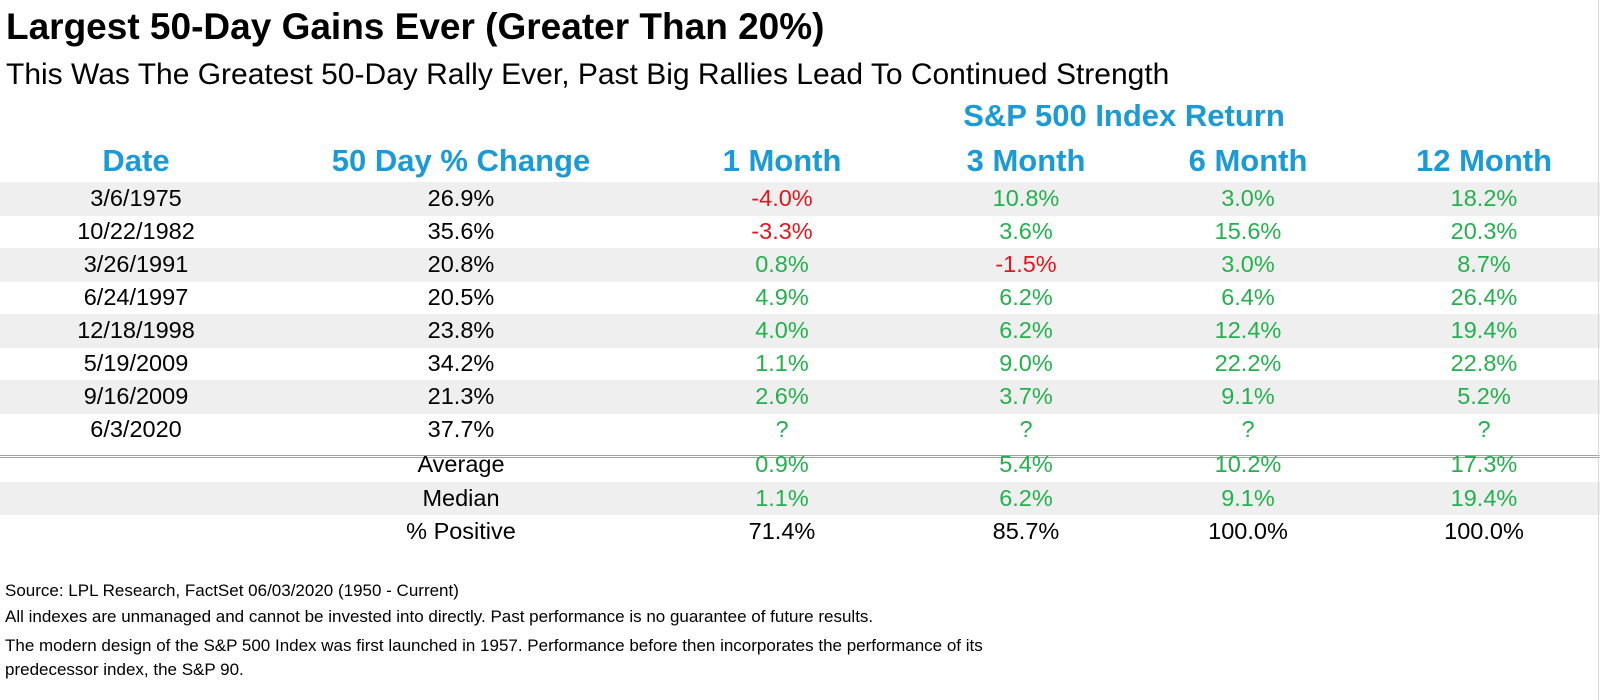 The width and height of the screenshot is (1600, 700). Describe the element at coordinates (1248, 464) in the screenshot. I see `summary-value: 10.2%` at that location.